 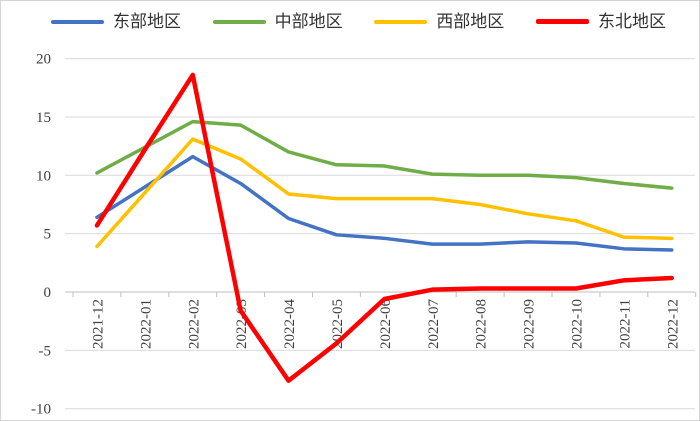 I want to click on y-tick-label: 0, so click(x=48, y=293).